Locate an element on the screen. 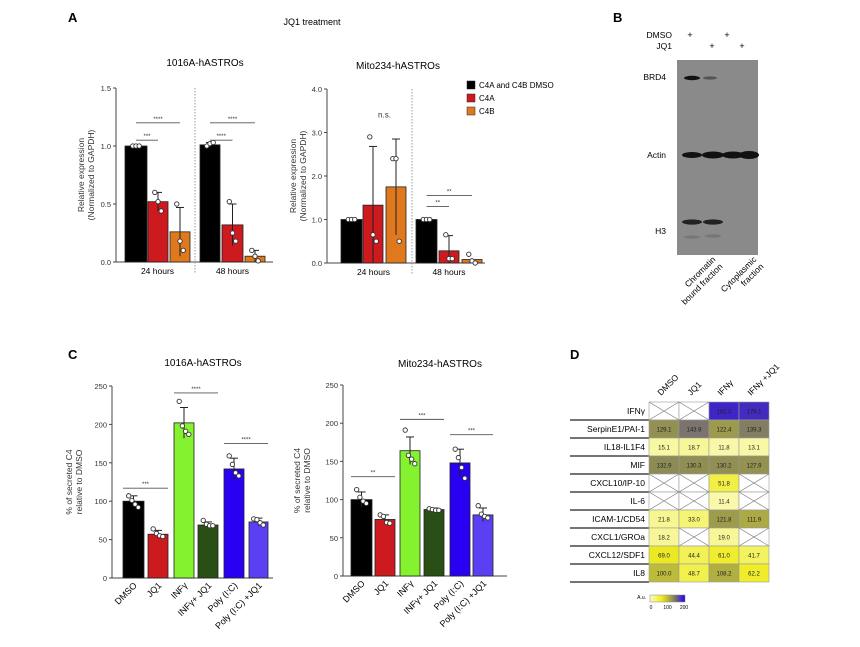  cell-value: 139.3 is located at coordinates (754, 431).